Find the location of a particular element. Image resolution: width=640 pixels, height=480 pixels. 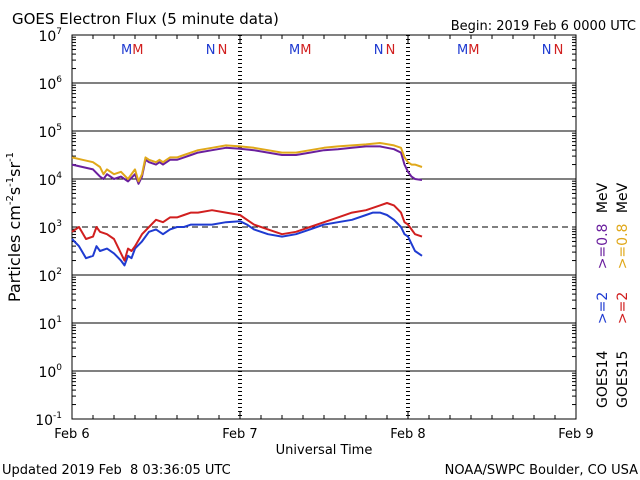

legend-goes15: GOES15 is located at coordinates (623, 379).